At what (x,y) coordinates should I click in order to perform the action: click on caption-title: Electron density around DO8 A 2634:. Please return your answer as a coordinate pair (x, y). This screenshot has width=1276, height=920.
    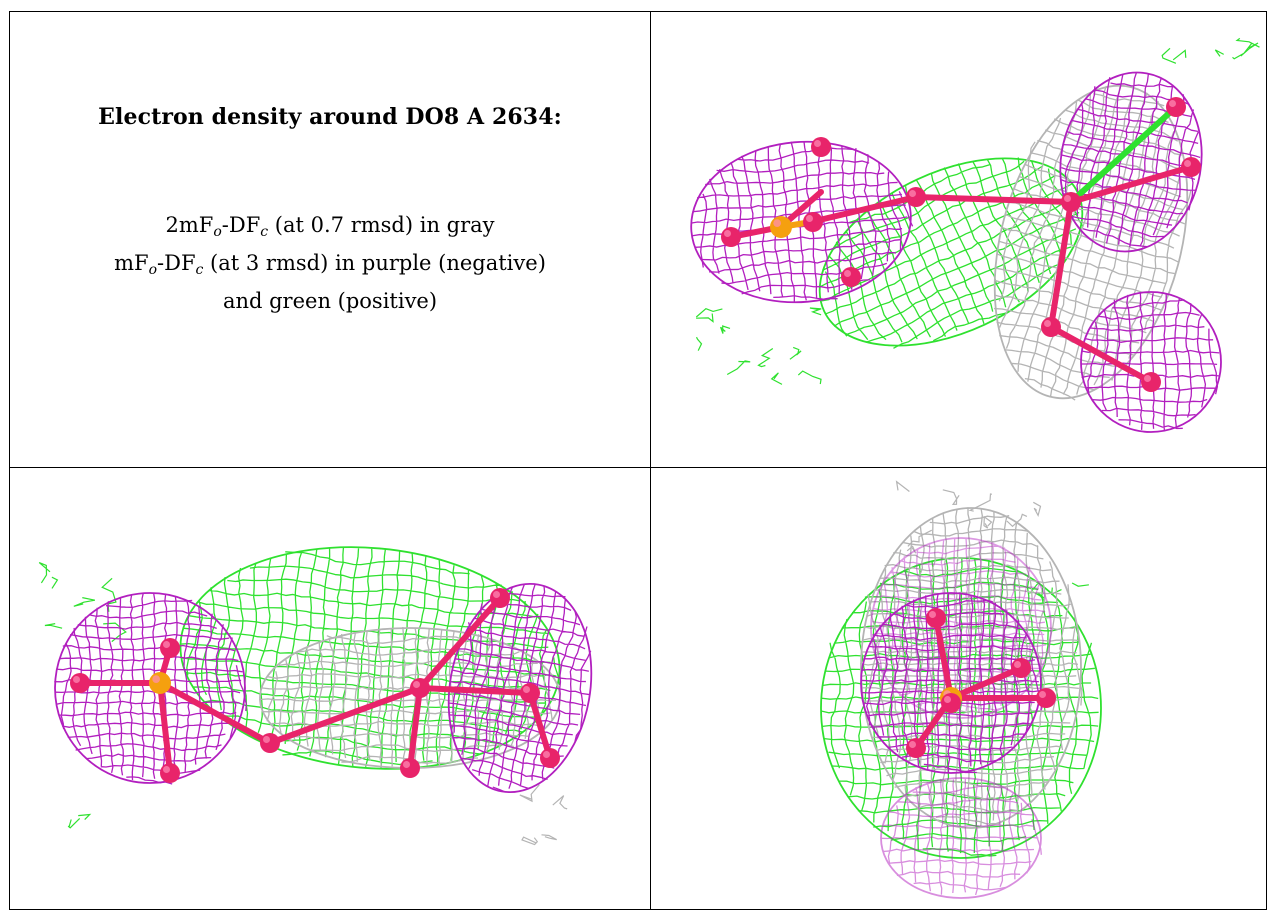
    Looking at the image, I should click on (330, 117).